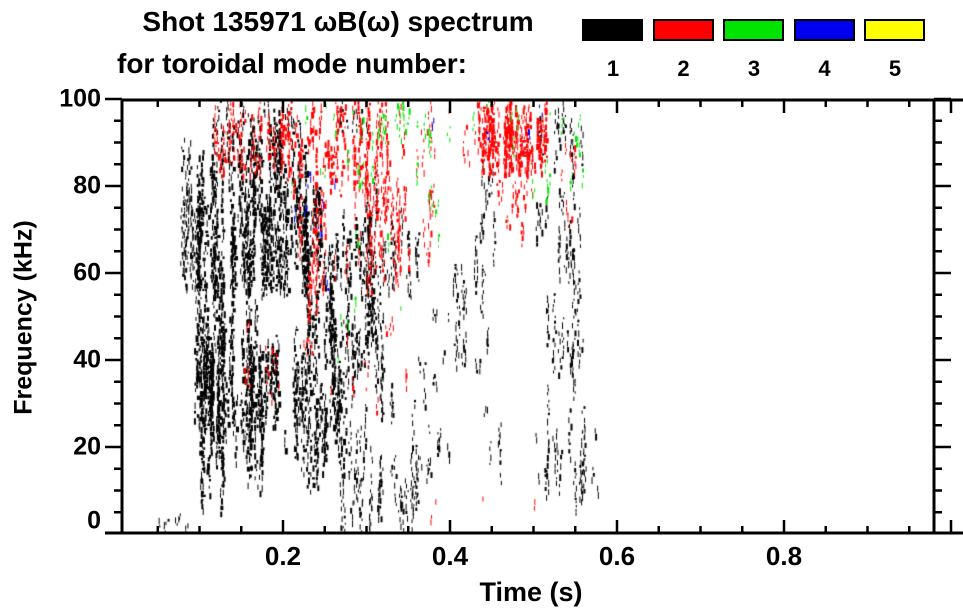 The height and width of the screenshot is (615, 963). I want to click on y-tick-label-20: 20, so click(87, 446).